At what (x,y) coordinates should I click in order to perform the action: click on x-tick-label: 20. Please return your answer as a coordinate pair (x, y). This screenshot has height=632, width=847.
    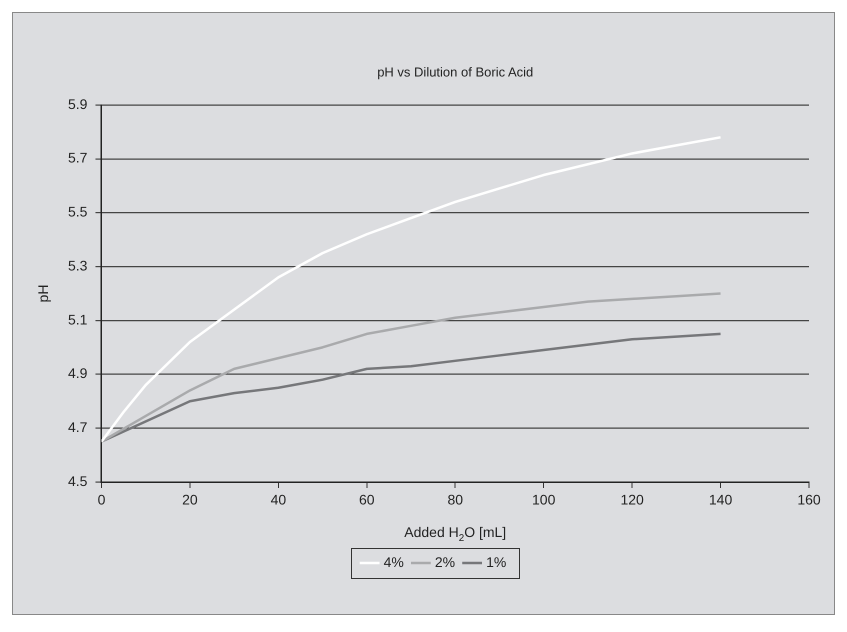
    Looking at the image, I should click on (190, 499).